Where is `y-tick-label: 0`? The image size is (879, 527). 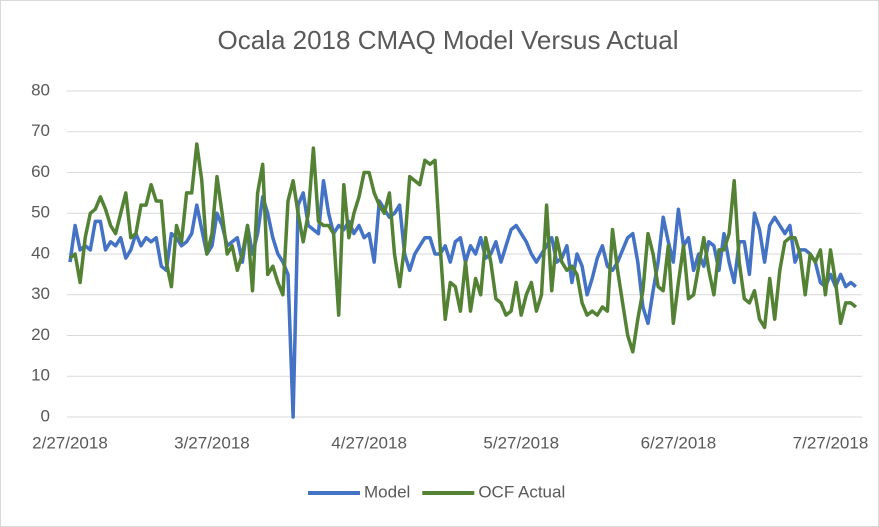
y-tick-label: 0 is located at coordinates (45, 415).